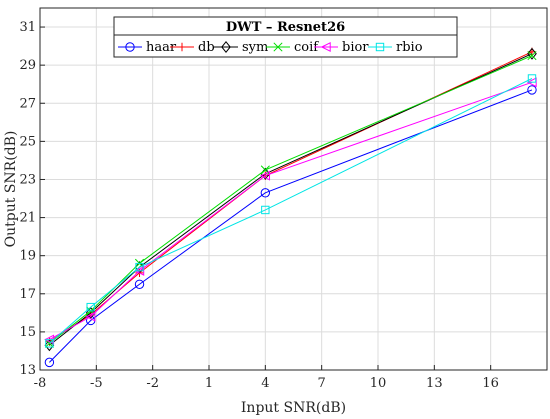  What do you see at coordinates (285, 27) in the screenshot?
I see `legend-title: DWT – Resnet26` at bounding box center [285, 27].